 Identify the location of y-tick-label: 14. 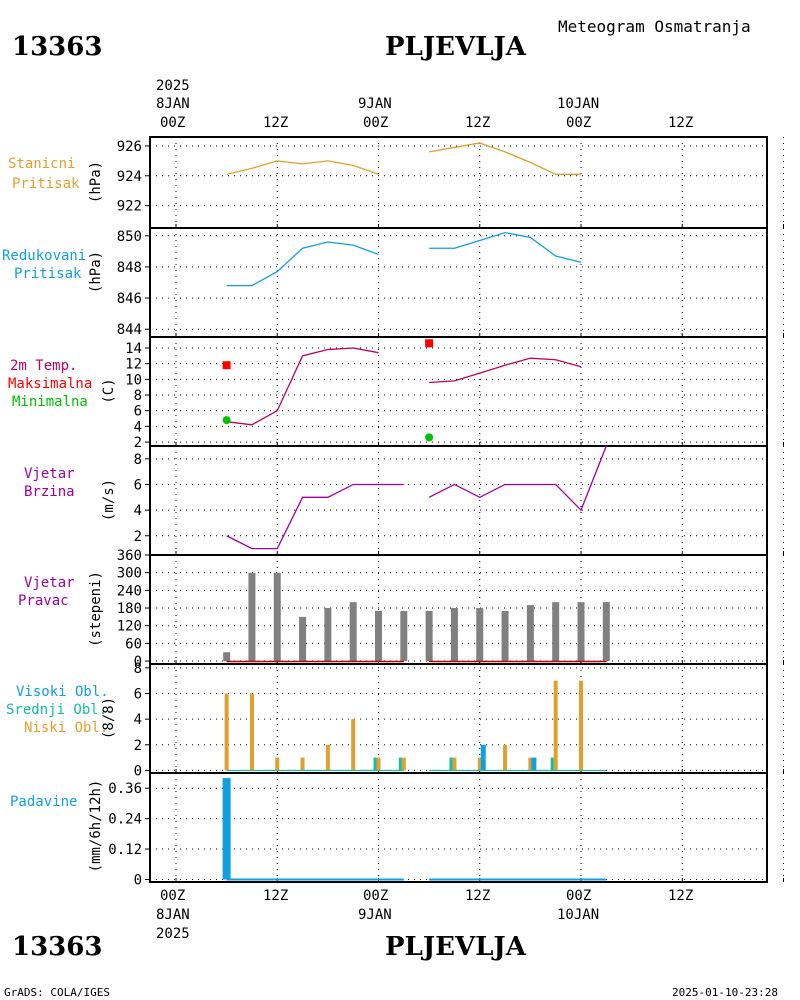
(133, 349).